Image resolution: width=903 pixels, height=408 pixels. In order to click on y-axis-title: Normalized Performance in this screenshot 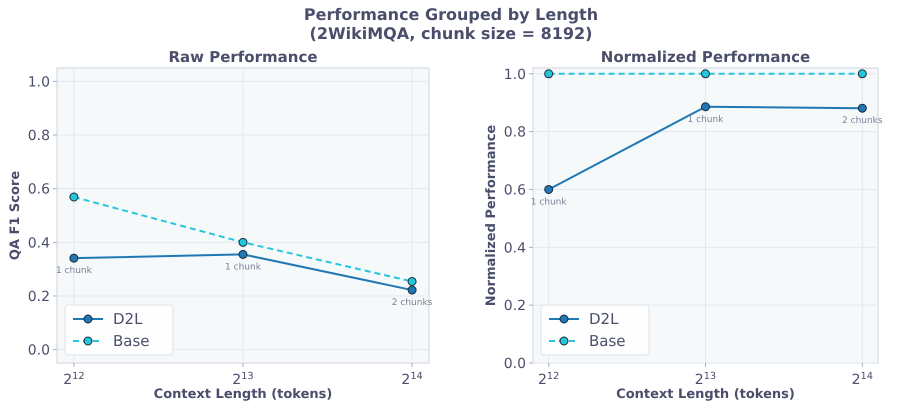, I will do `click(491, 215)`.